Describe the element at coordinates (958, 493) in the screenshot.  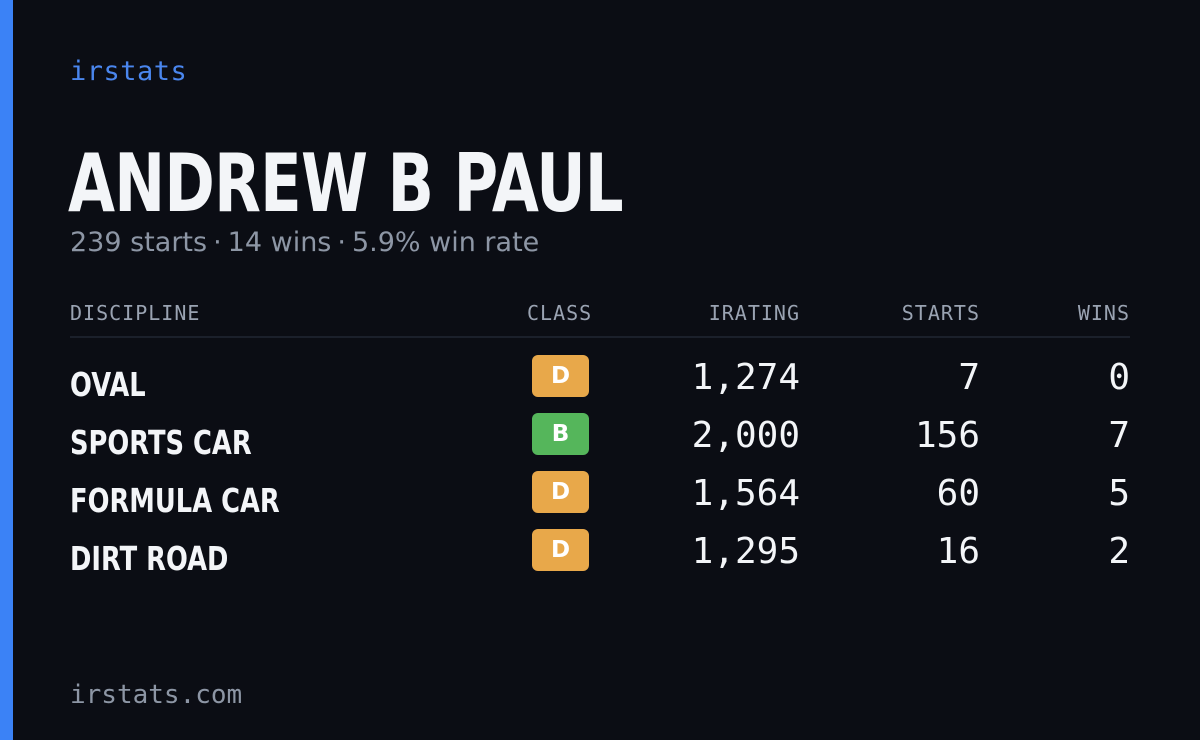
I see `starts-value: 60` at that location.